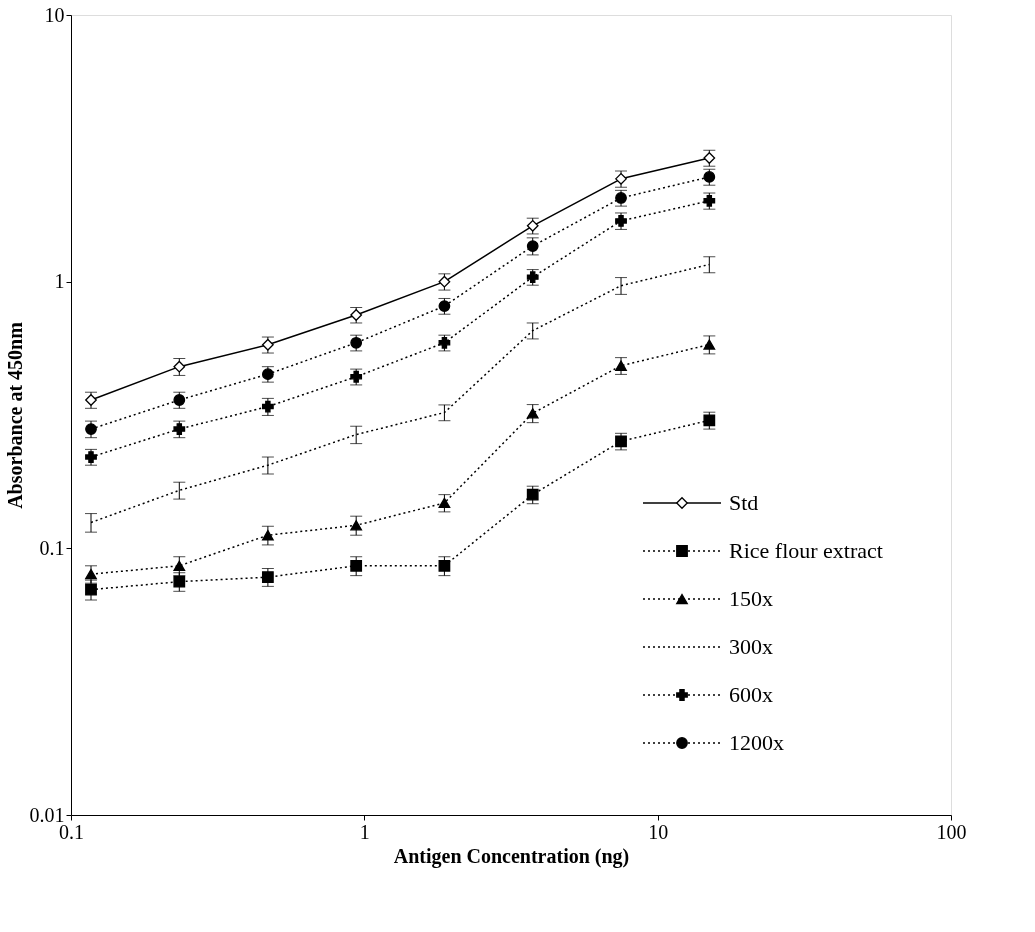  What do you see at coordinates (14, 415) in the screenshot?
I see `y-axis-title: Absorbance at 450nm` at bounding box center [14, 415].